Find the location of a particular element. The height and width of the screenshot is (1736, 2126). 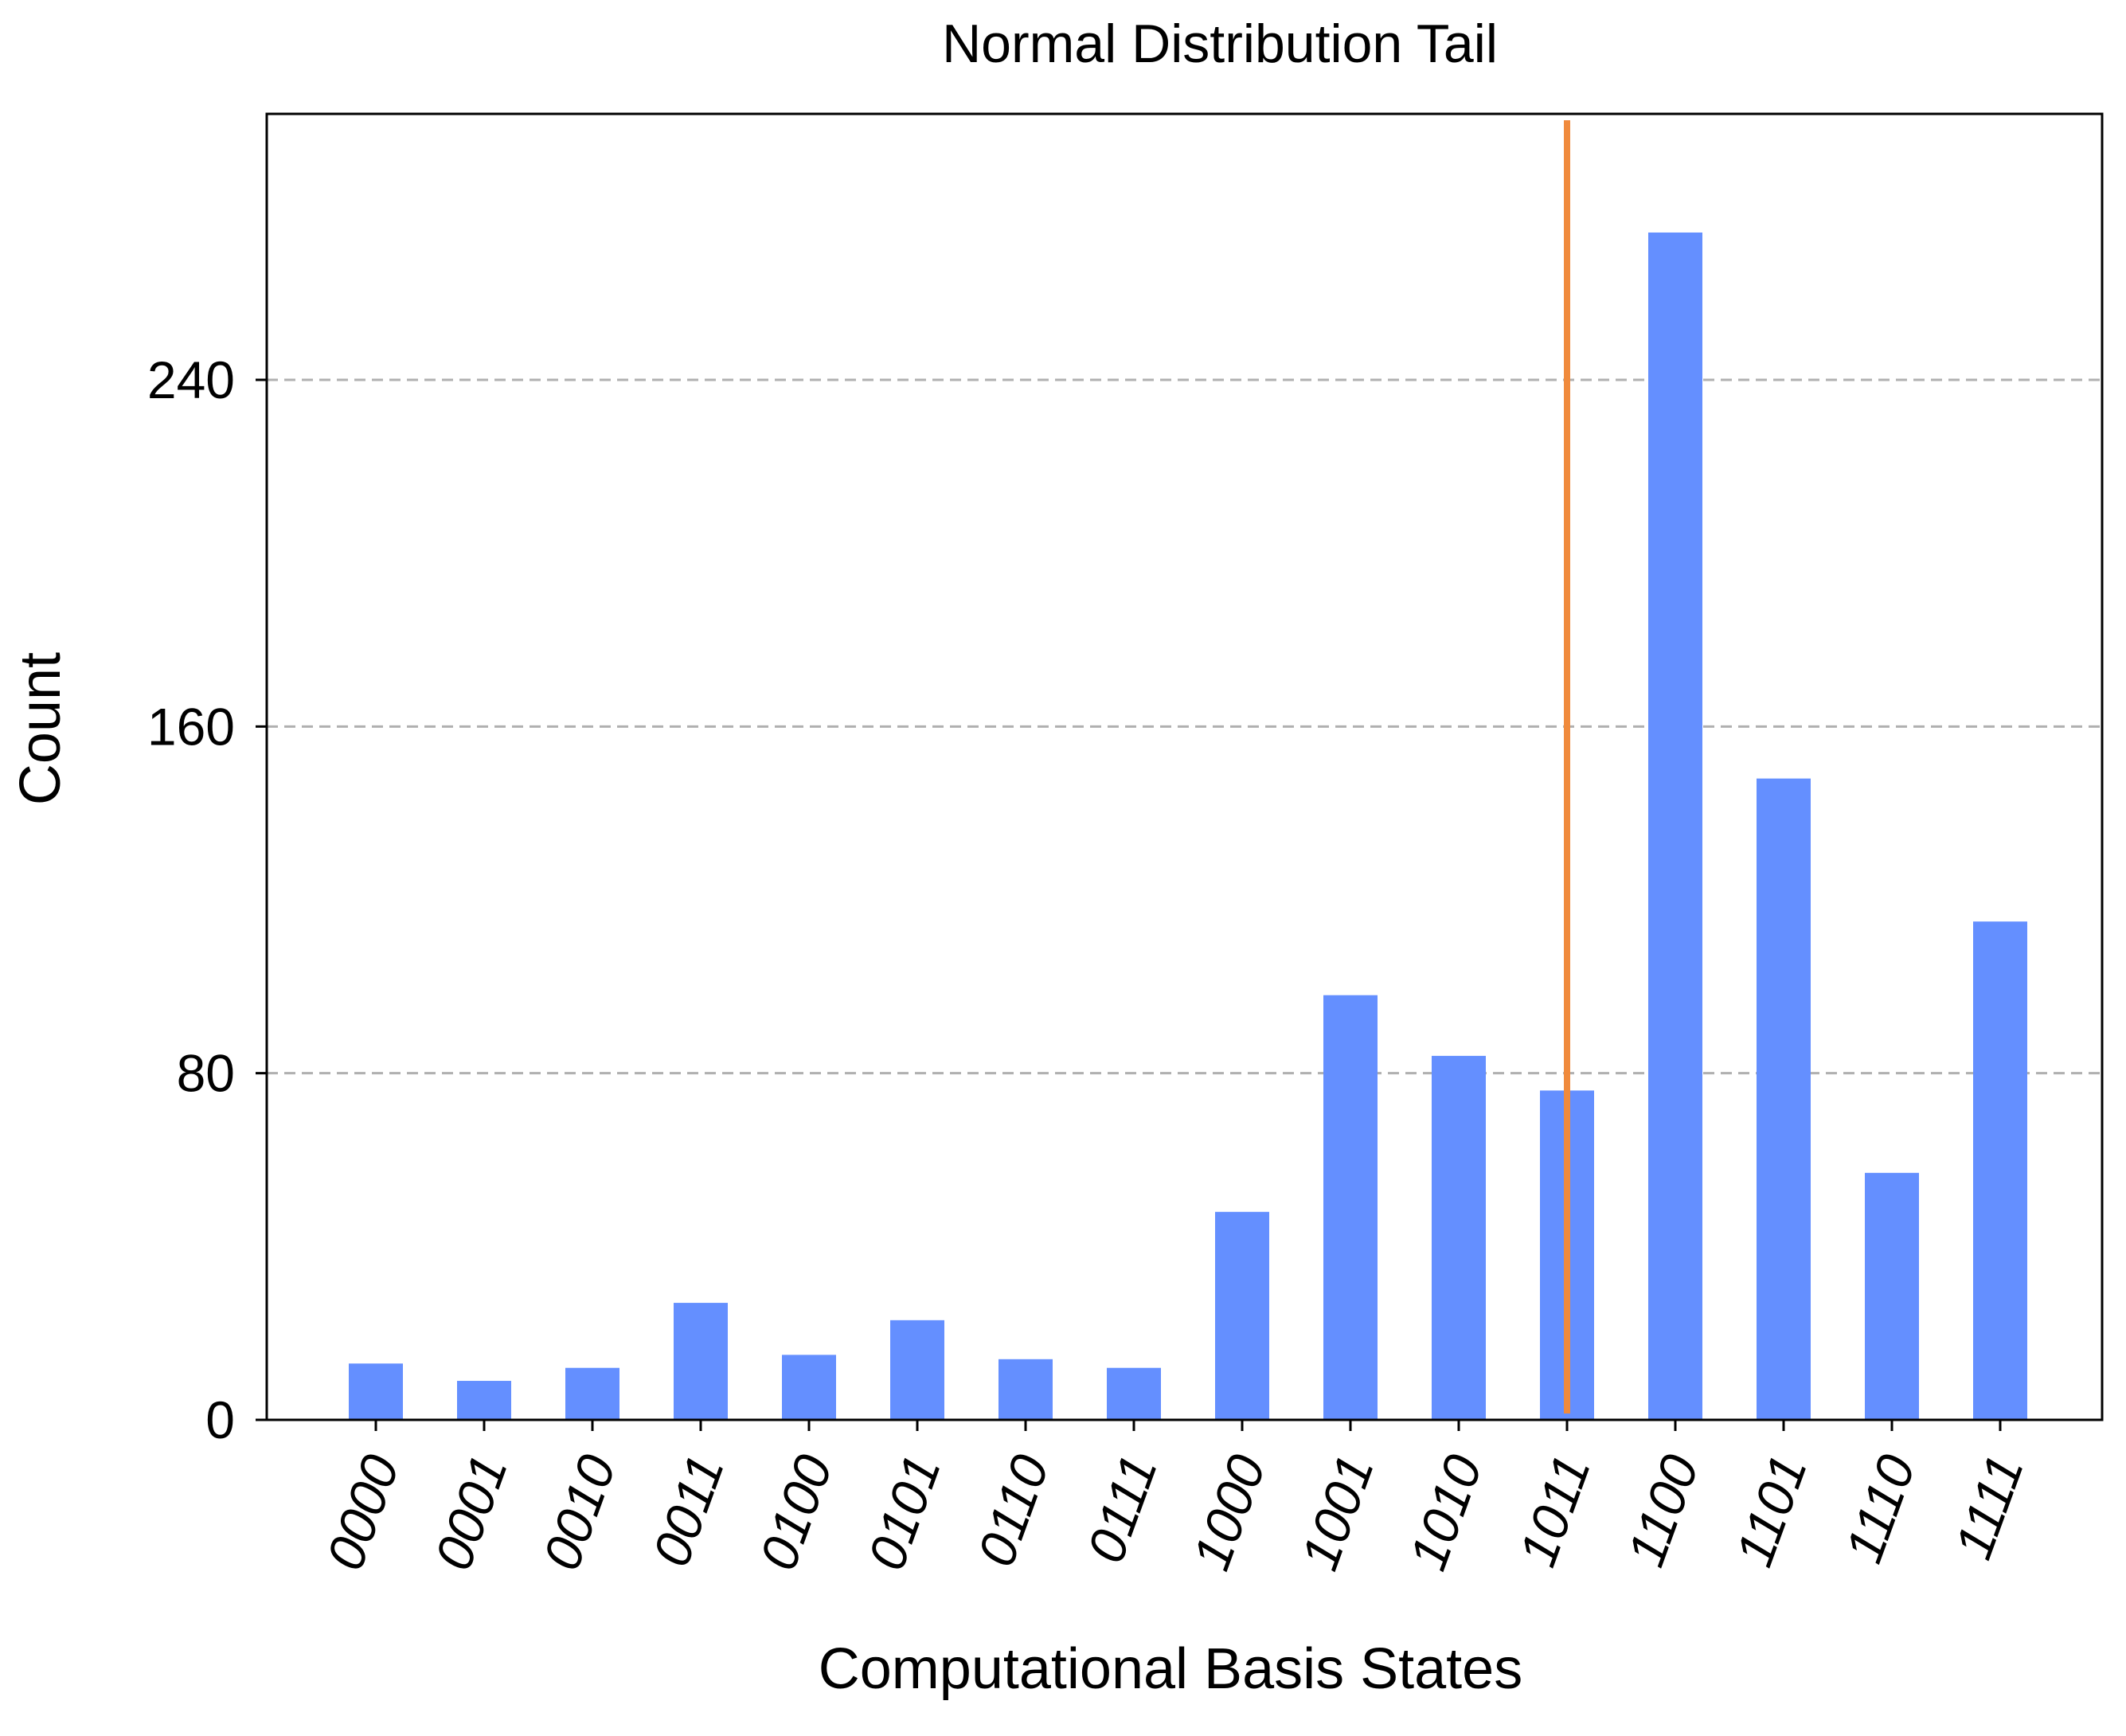

x-tick-label: 0000 is located at coordinates (362, 1513).